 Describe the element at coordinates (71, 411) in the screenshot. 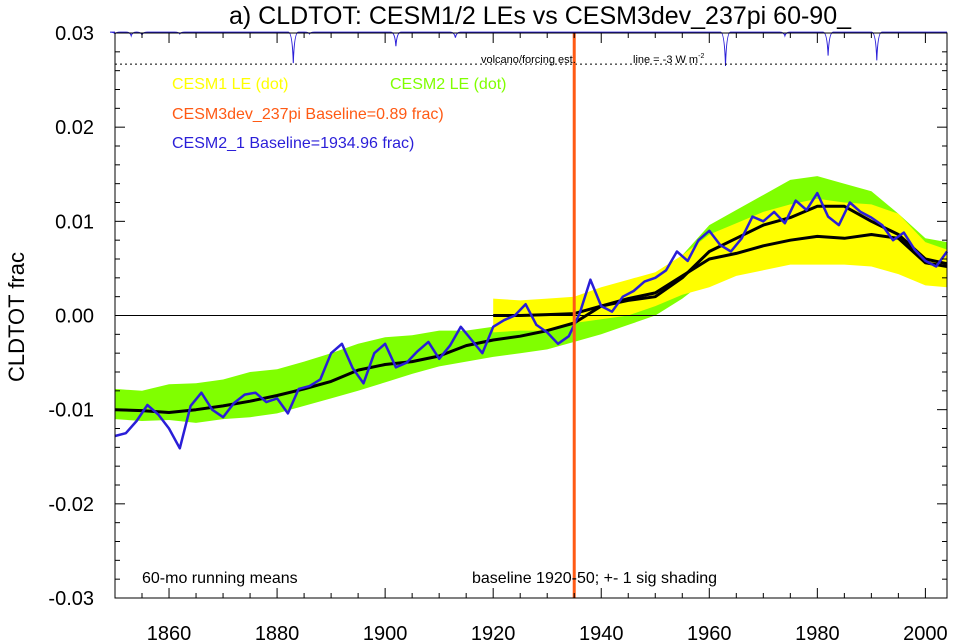

I see `y-tick-label: -0.01` at that location.